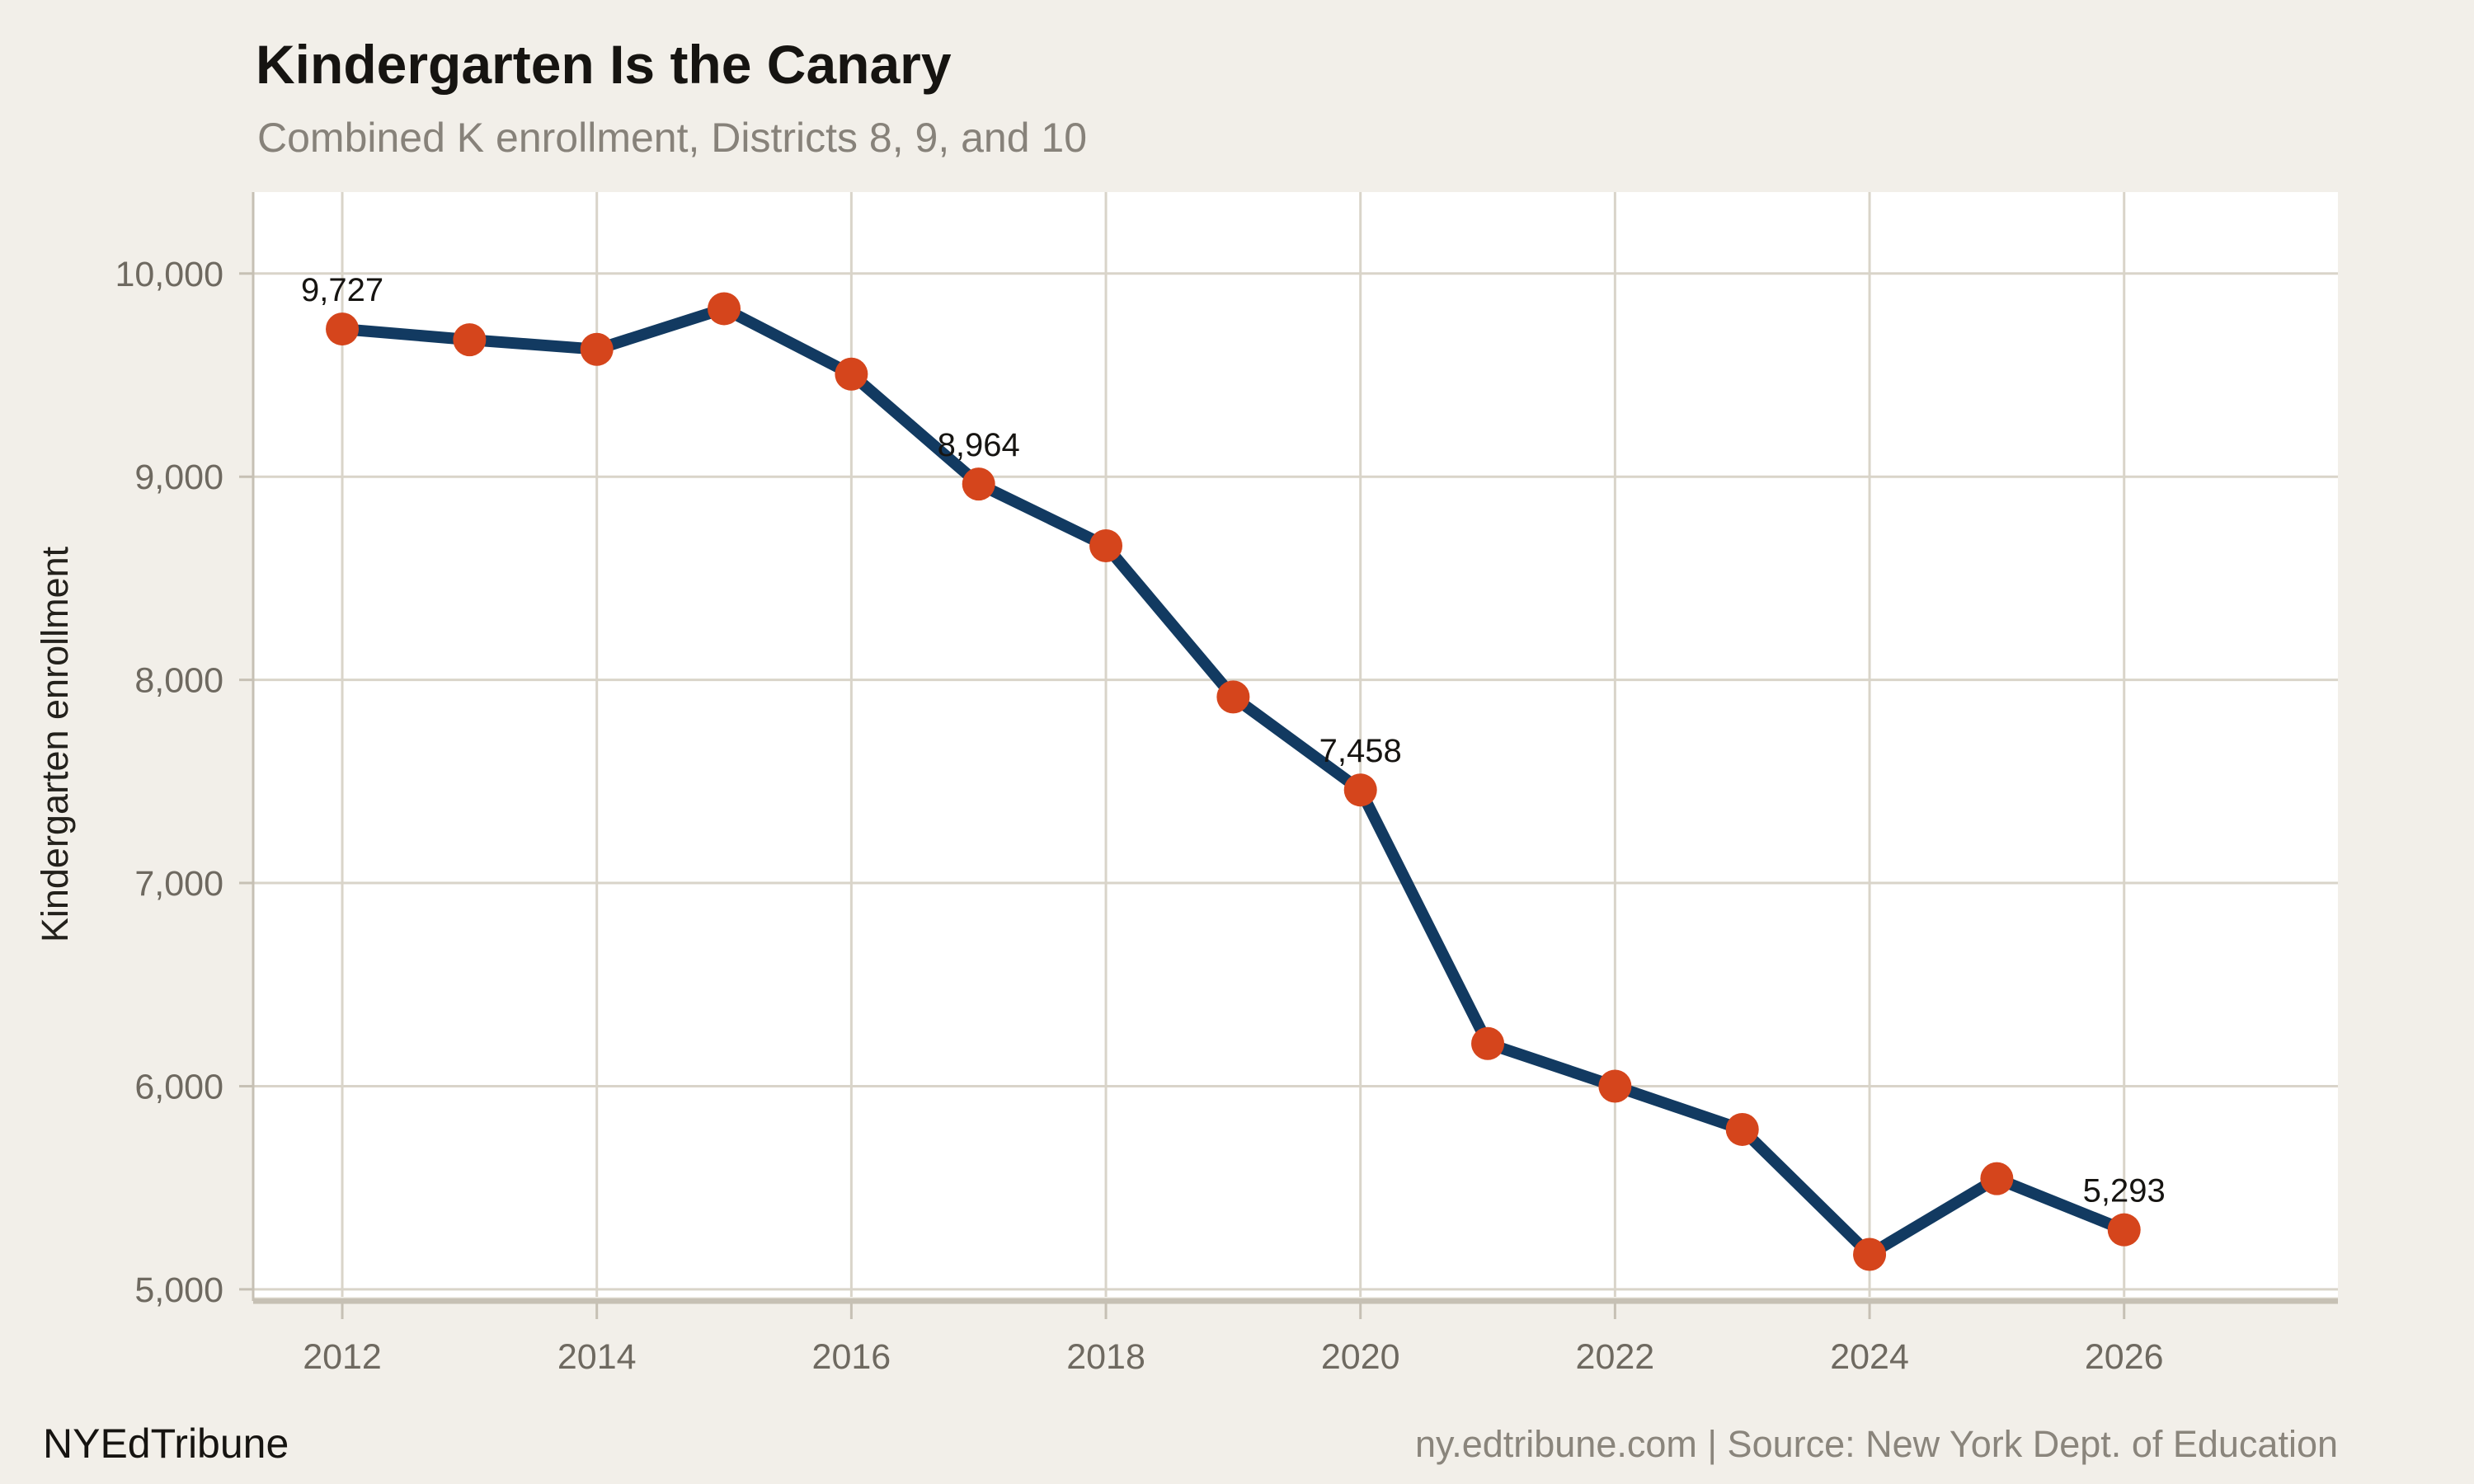  I want to click on y-tick-label: 7,000, so click(178, 884).